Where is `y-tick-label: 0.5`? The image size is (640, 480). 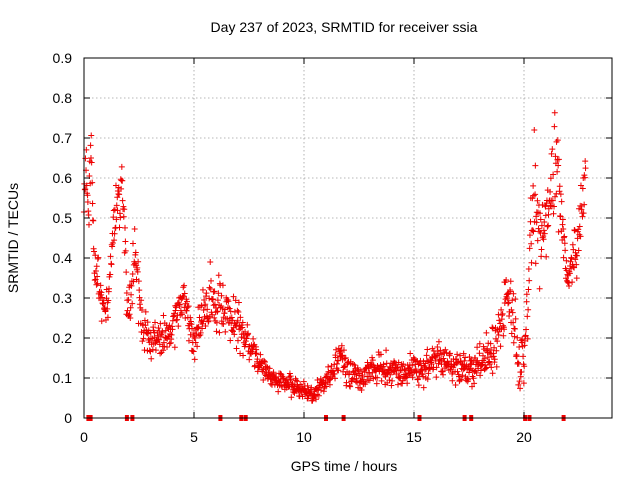
y-tick-label: 0.5 is located at coordinates (63, 218).